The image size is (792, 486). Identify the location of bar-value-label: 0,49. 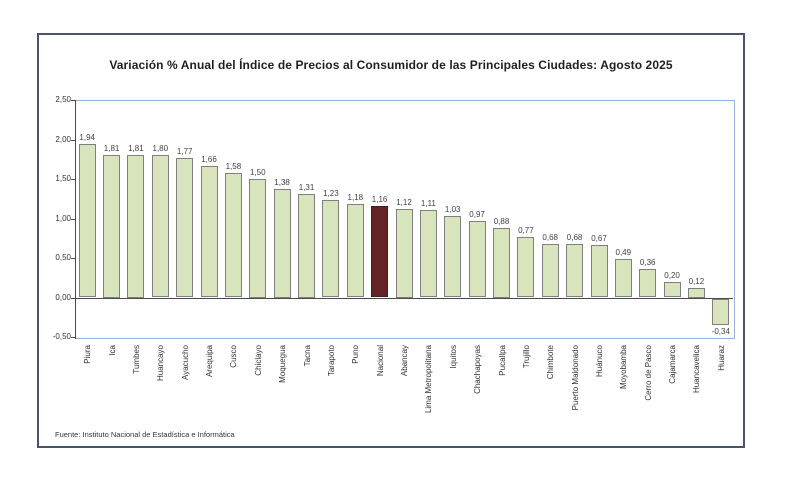
(623, 252).